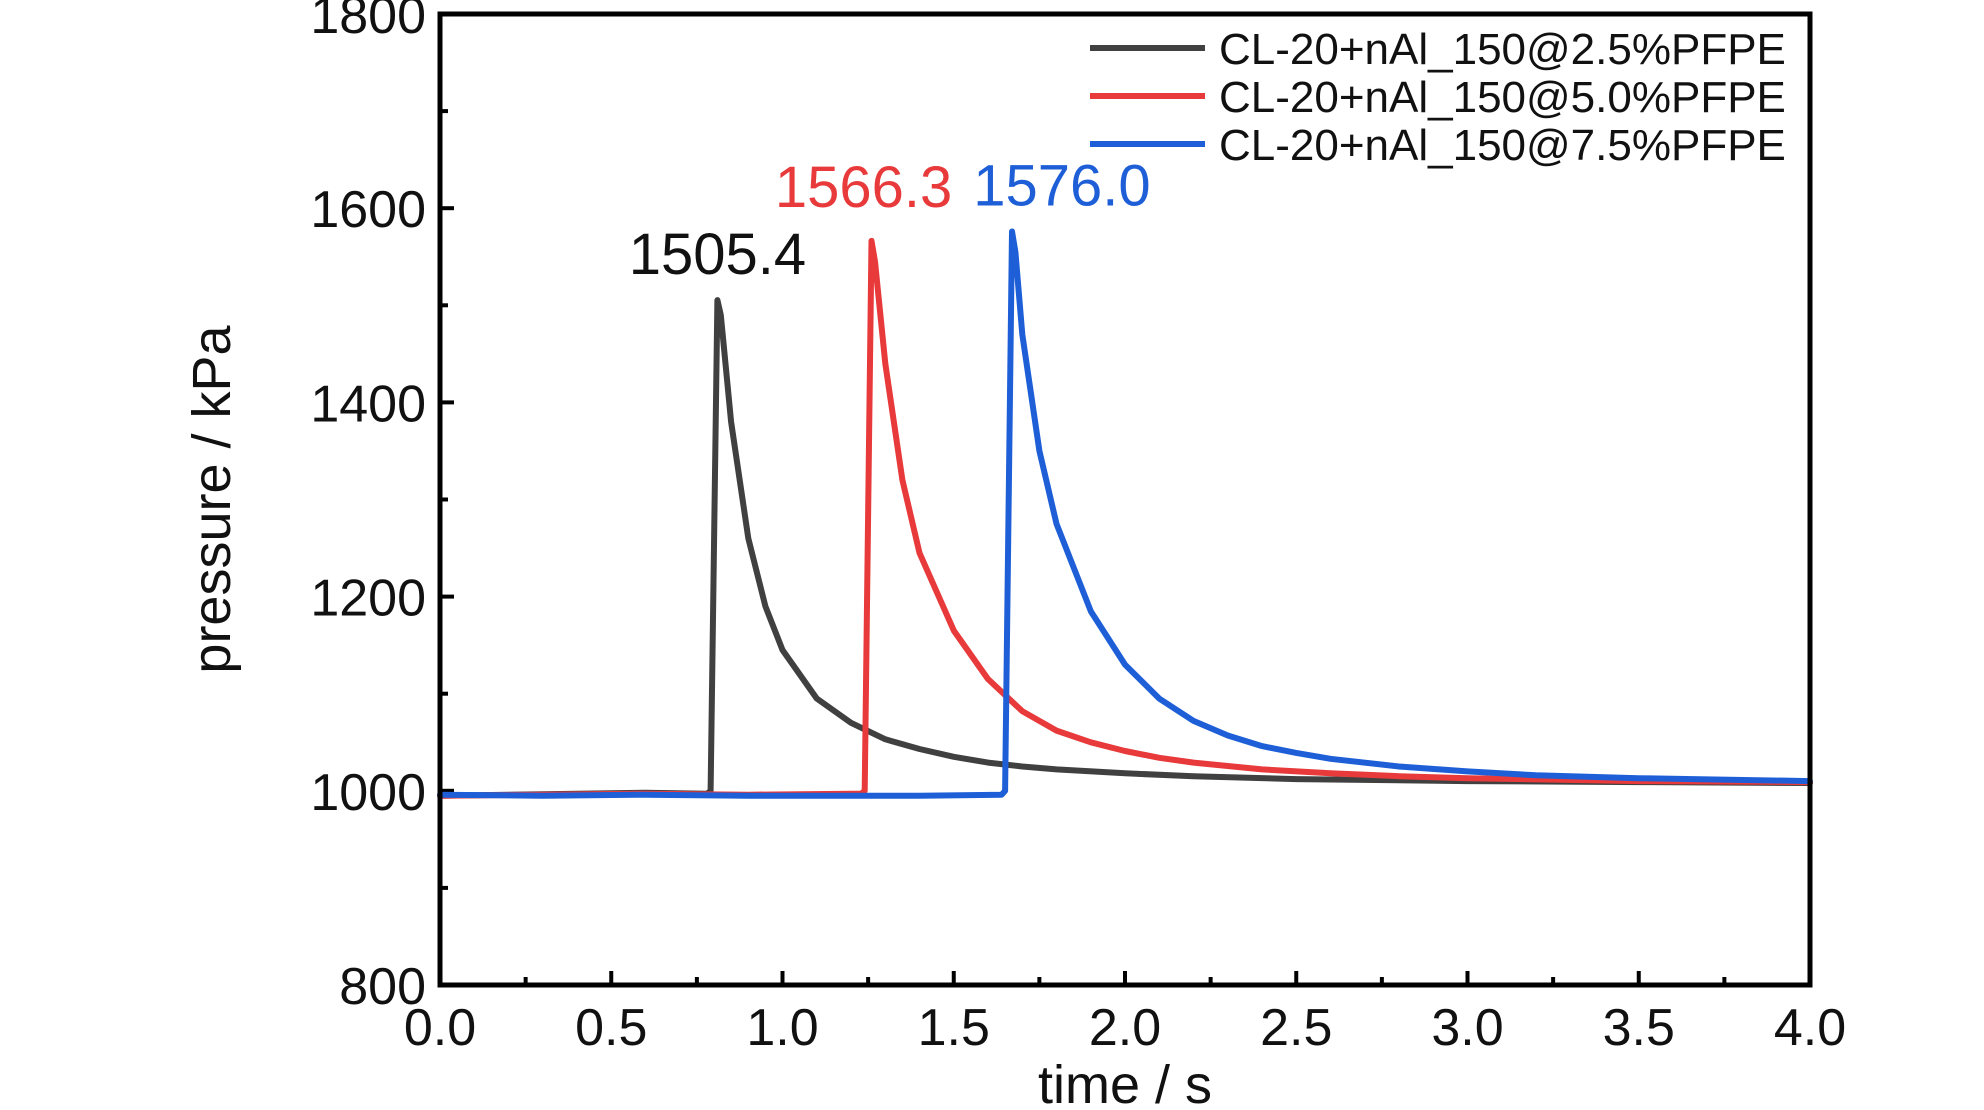 Image resolution: width=1984 pixels, height=1110 pixels. What do you see at coordinates (368, 22) in the screenshot?
I see `y-tick-label: 1800` at bounding box center [368, 22].